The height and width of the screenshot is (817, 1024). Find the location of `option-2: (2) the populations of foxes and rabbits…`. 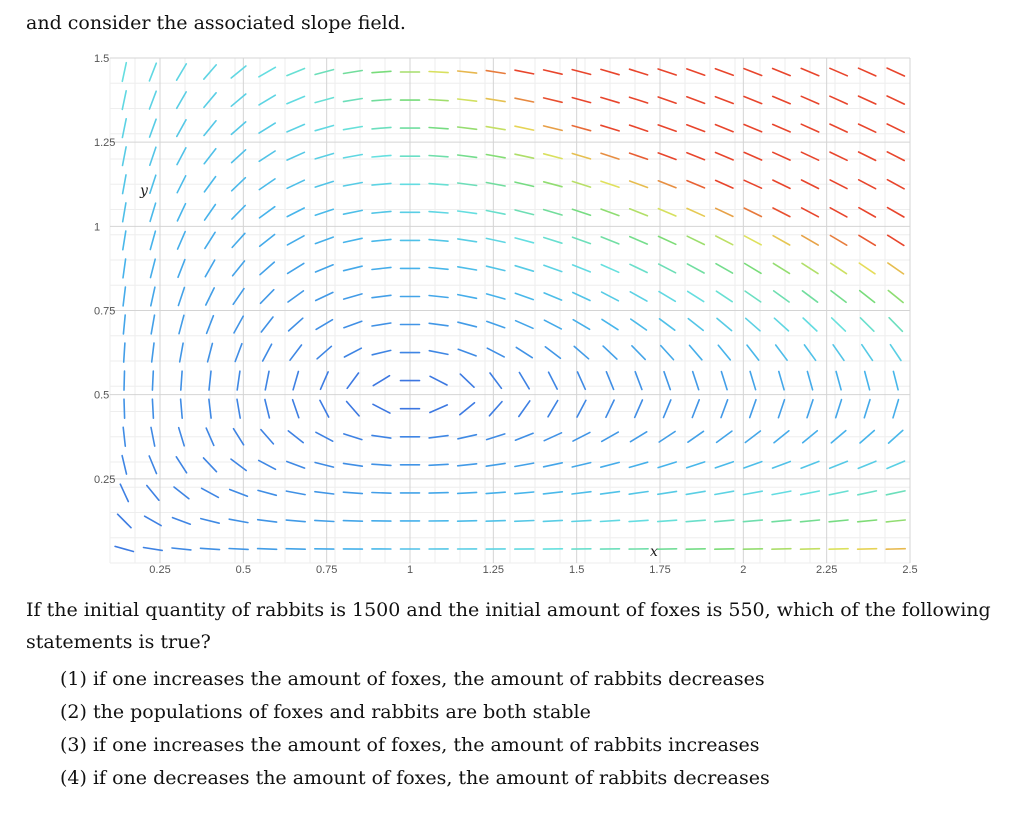

option-2: (2) the populations of foxes and rabbits… is located at coordinates (415, 712).